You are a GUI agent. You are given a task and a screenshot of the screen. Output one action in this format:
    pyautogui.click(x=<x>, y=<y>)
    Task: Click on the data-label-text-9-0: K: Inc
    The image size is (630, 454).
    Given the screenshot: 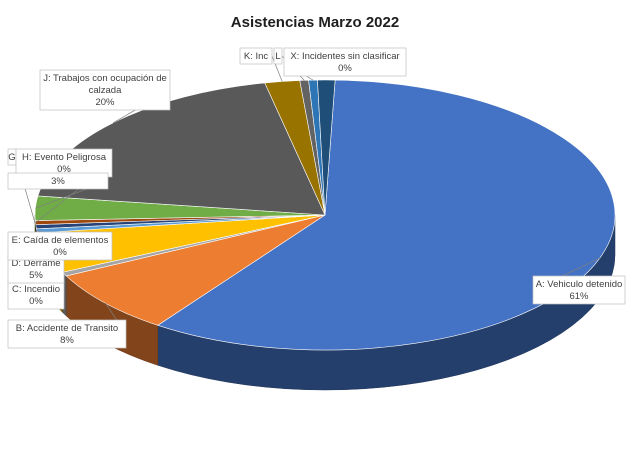 What is the action you would take?
    pyautogui.click(x=256, y=56)
    